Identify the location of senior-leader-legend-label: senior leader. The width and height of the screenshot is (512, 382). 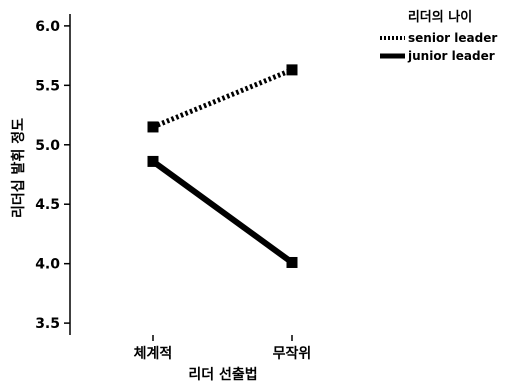
(452, 38).